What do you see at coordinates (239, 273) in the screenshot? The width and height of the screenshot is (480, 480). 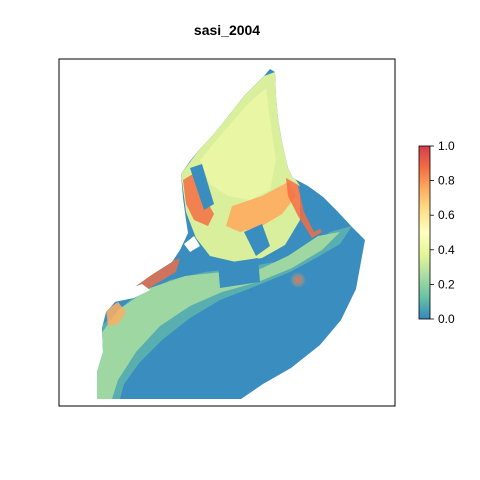 I see `closed-area-south` at bounding box center [239, 273].